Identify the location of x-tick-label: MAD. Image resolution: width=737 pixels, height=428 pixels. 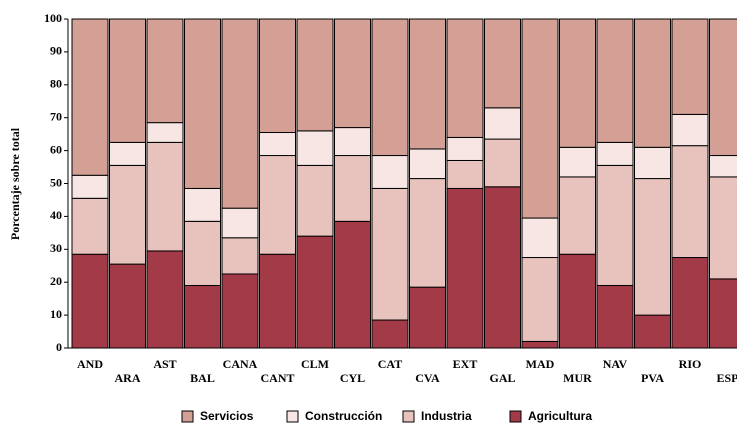
(540, 364).